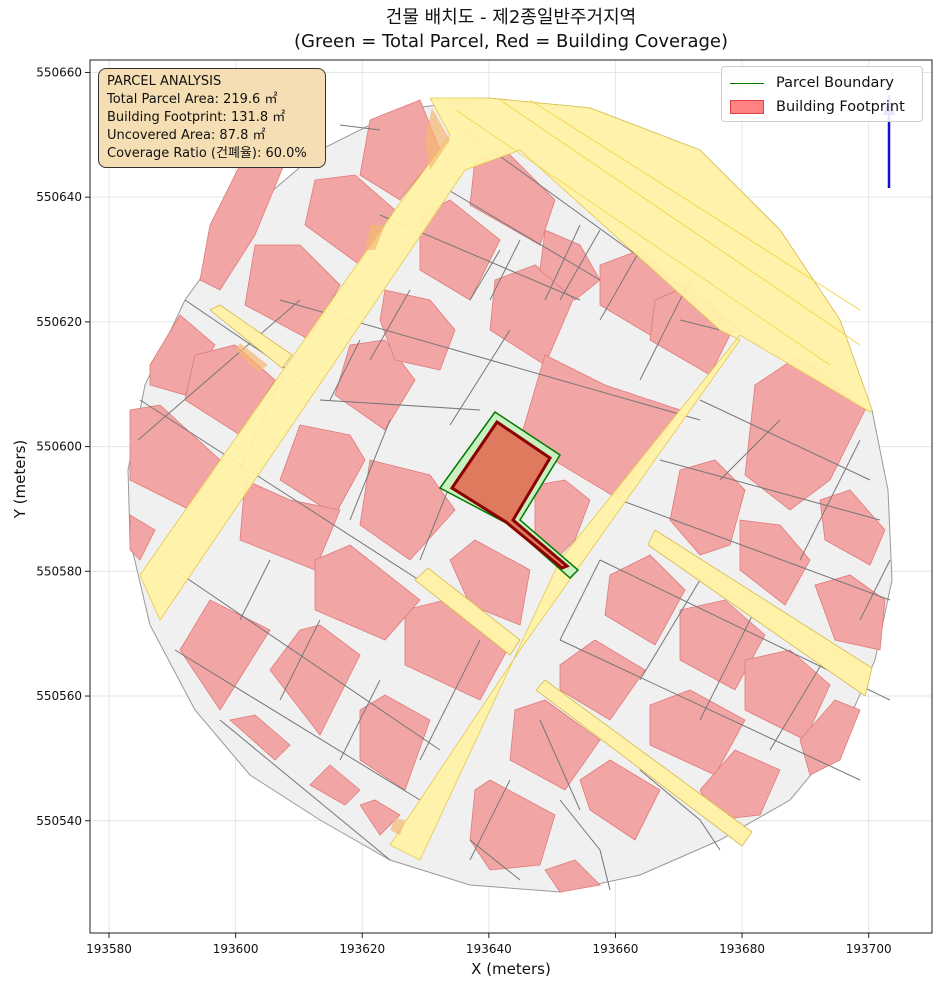 The width and height of the screenshot is (940, 990). I want to click on x-axis-label: X (meters), so click(511, 969).